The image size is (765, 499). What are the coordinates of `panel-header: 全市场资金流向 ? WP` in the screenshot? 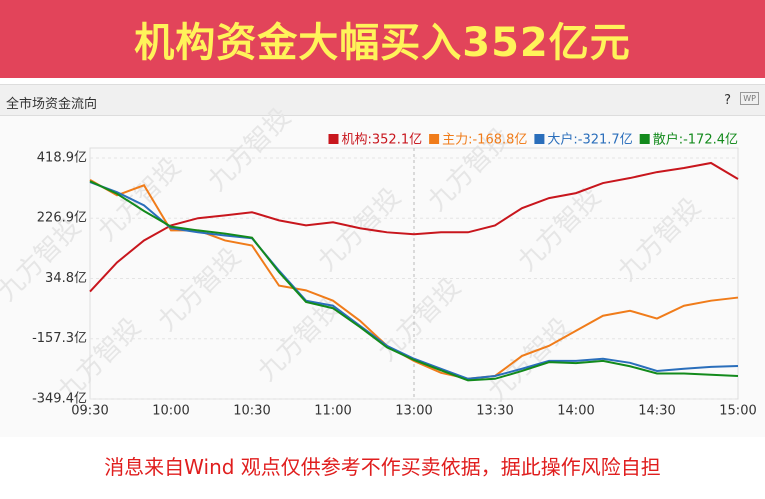 It's located at (382, 100).